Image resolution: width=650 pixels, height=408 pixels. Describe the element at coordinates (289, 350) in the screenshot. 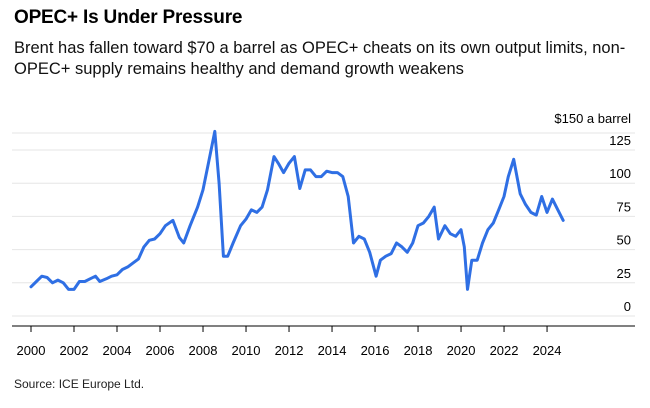

I see `x-tick-label: 2012` at that location.